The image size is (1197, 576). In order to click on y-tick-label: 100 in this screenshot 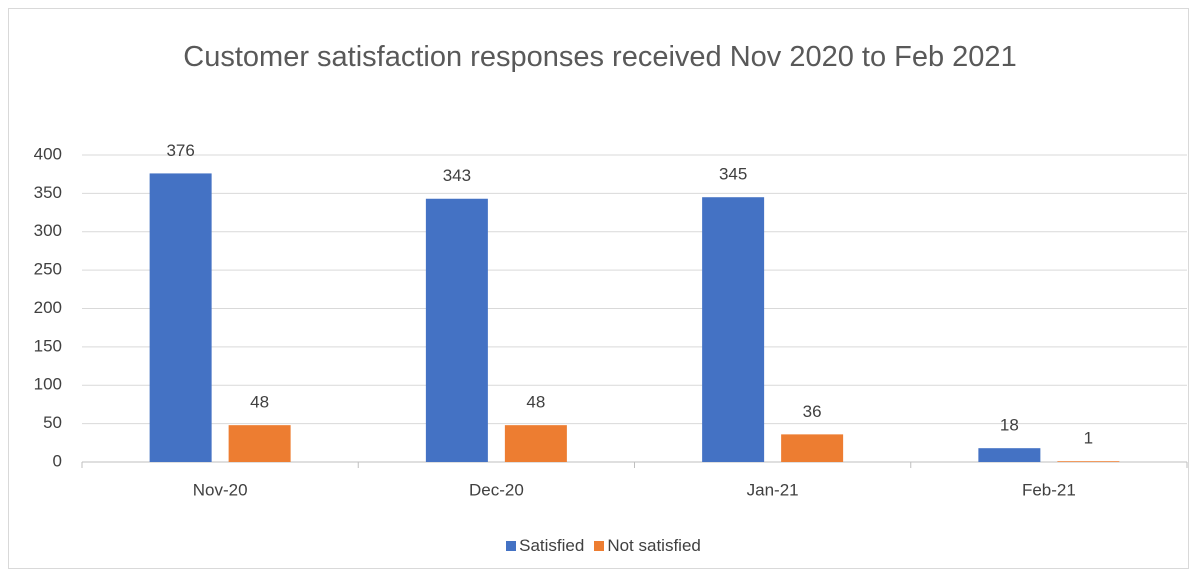, I will do `click(48, 384)`.